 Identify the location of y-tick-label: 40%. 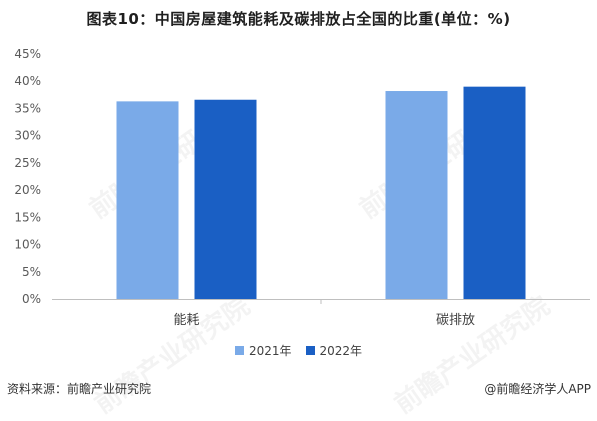
(27, 81).